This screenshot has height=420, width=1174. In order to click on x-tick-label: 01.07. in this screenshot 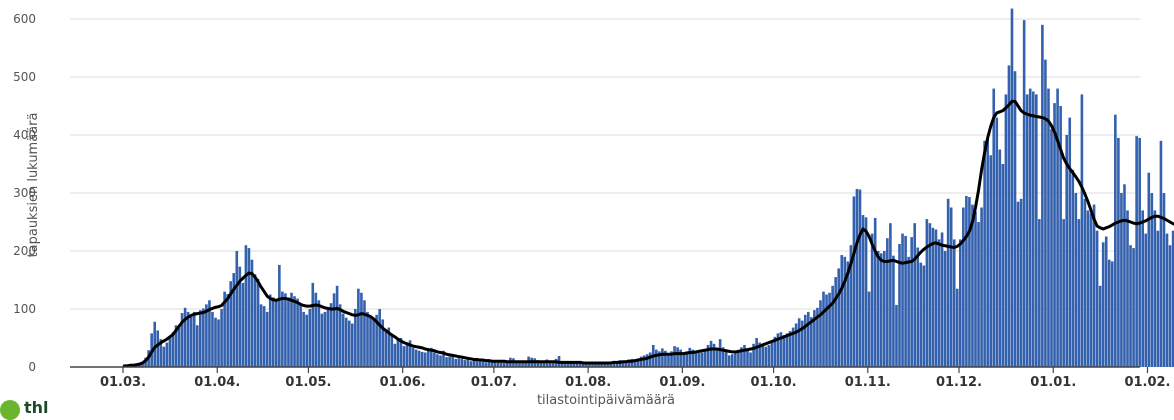, I will do `click(494, 382)`.